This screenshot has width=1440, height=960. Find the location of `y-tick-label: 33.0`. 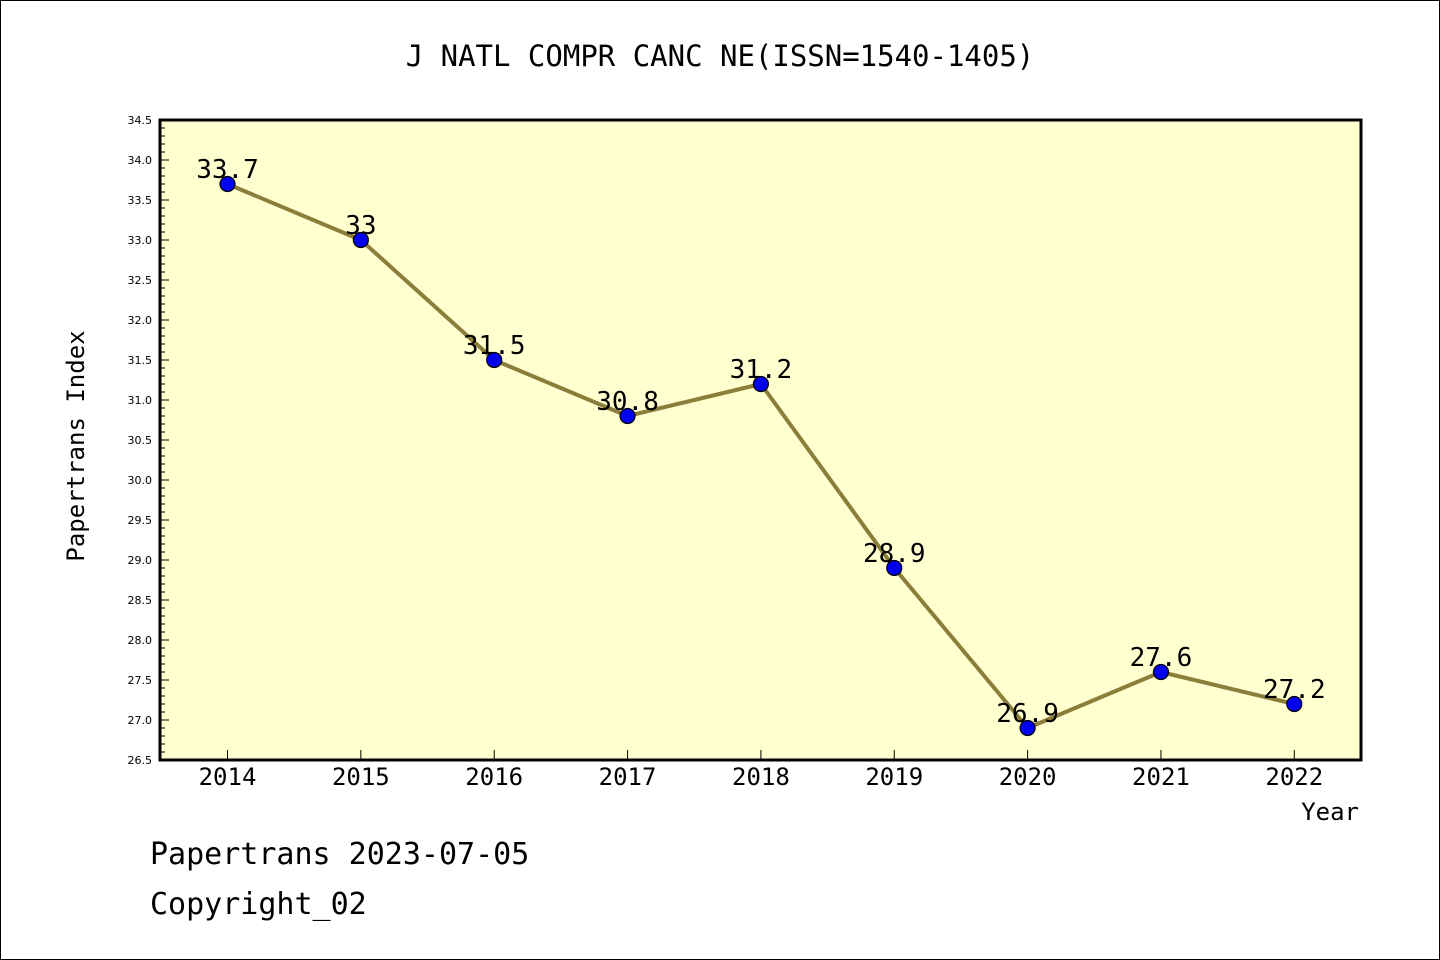

y-tick-label: 33.0 is located at coordinates (140, 240).